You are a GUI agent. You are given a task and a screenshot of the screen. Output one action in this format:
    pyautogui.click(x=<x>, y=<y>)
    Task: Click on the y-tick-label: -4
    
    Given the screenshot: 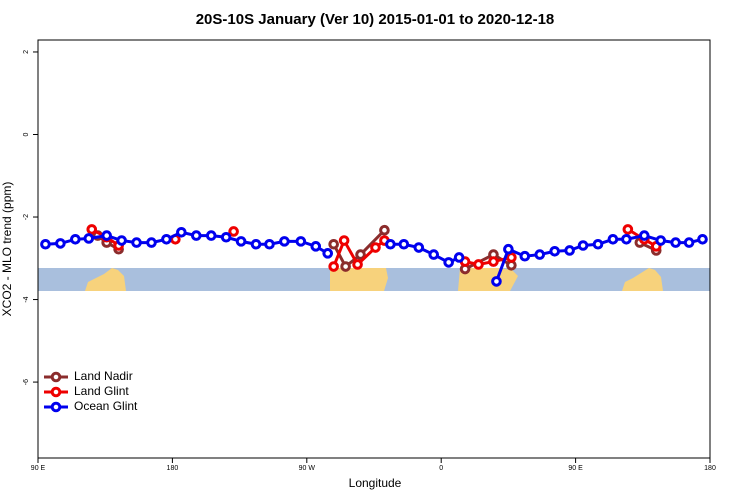 What is the action you would take?
    pyautogui.click(x=26, y=299)
    